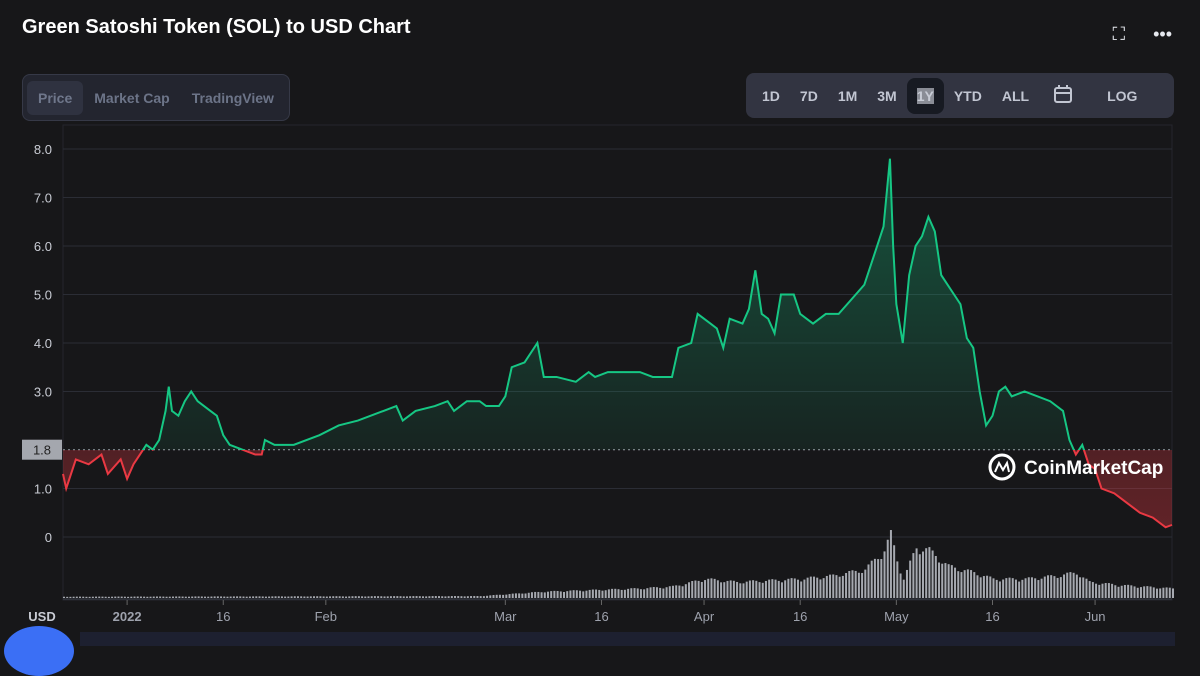 This screenshot has height=676, width=1200. I want to click on tab-price: Price, so click(55, 97).